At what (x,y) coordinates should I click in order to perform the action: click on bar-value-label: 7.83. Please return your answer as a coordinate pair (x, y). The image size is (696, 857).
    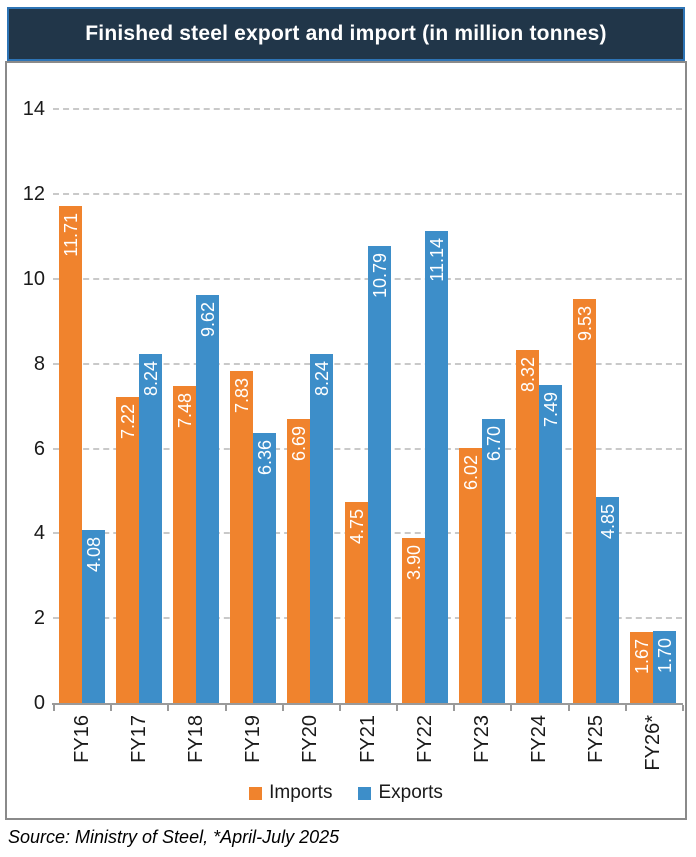
    Looking at the image, I should click on (241, 396).